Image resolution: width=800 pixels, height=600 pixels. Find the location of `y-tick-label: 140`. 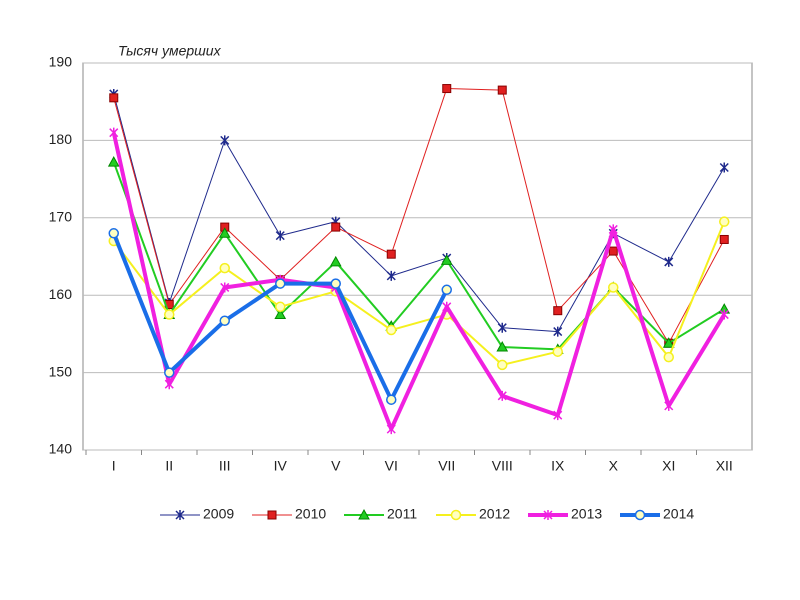

y-tick-label: 140 is located at coordinates (61, 449).